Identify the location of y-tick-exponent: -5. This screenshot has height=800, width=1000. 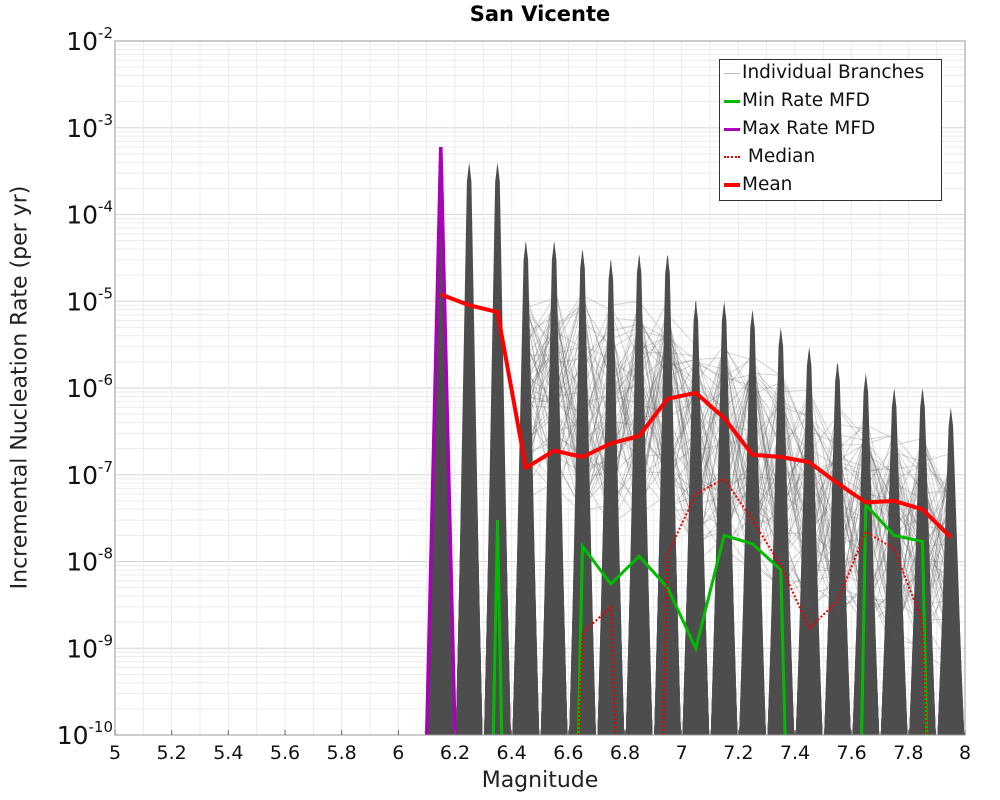
(105, 293).